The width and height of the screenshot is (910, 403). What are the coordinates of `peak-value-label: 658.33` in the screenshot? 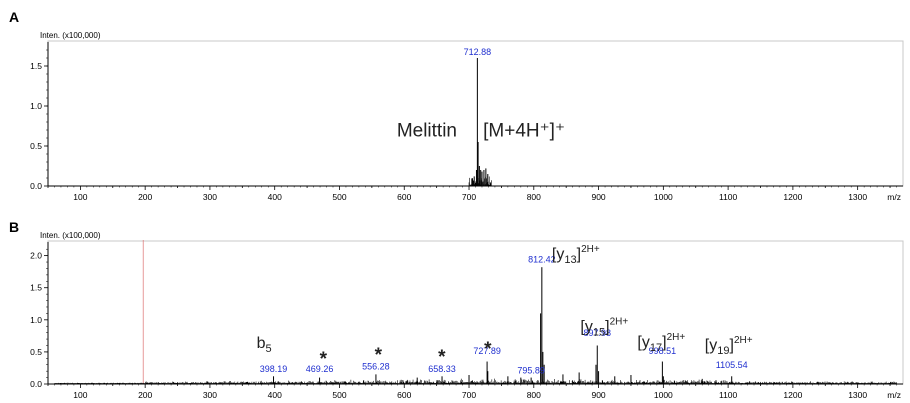 It's located at (442, 369).